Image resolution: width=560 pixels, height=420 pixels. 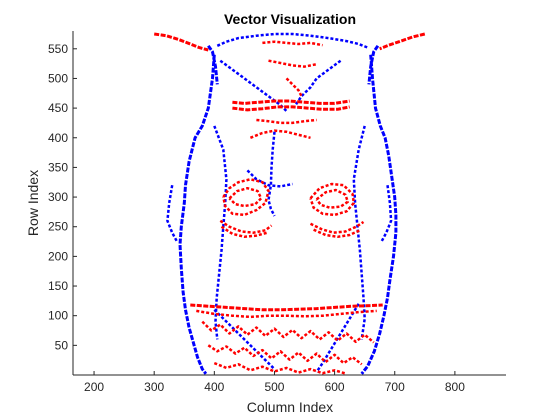 I want to click on x-tick-label: 500, so click(x=274, y=387).